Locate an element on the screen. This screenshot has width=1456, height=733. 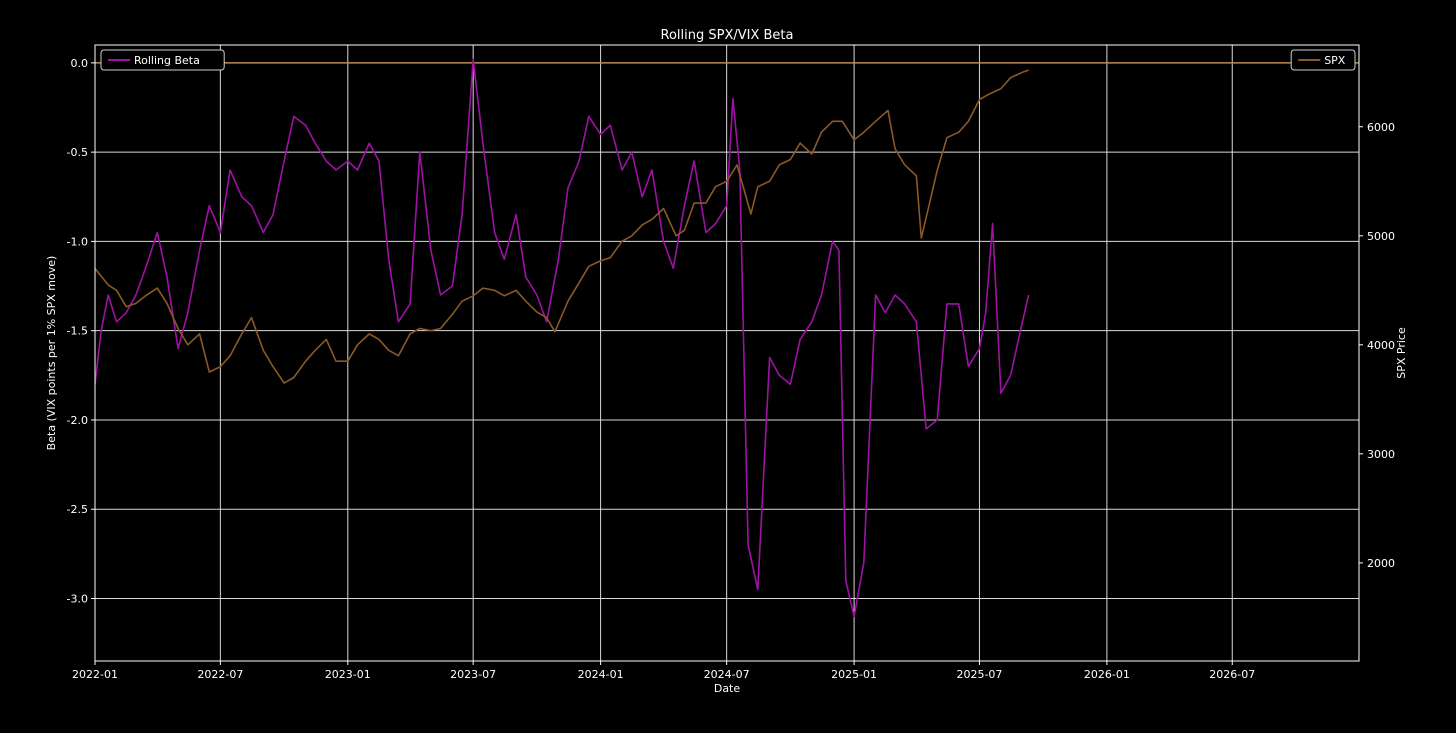
x-tick-label: 2022-01 is located at coordinates (95, 674).